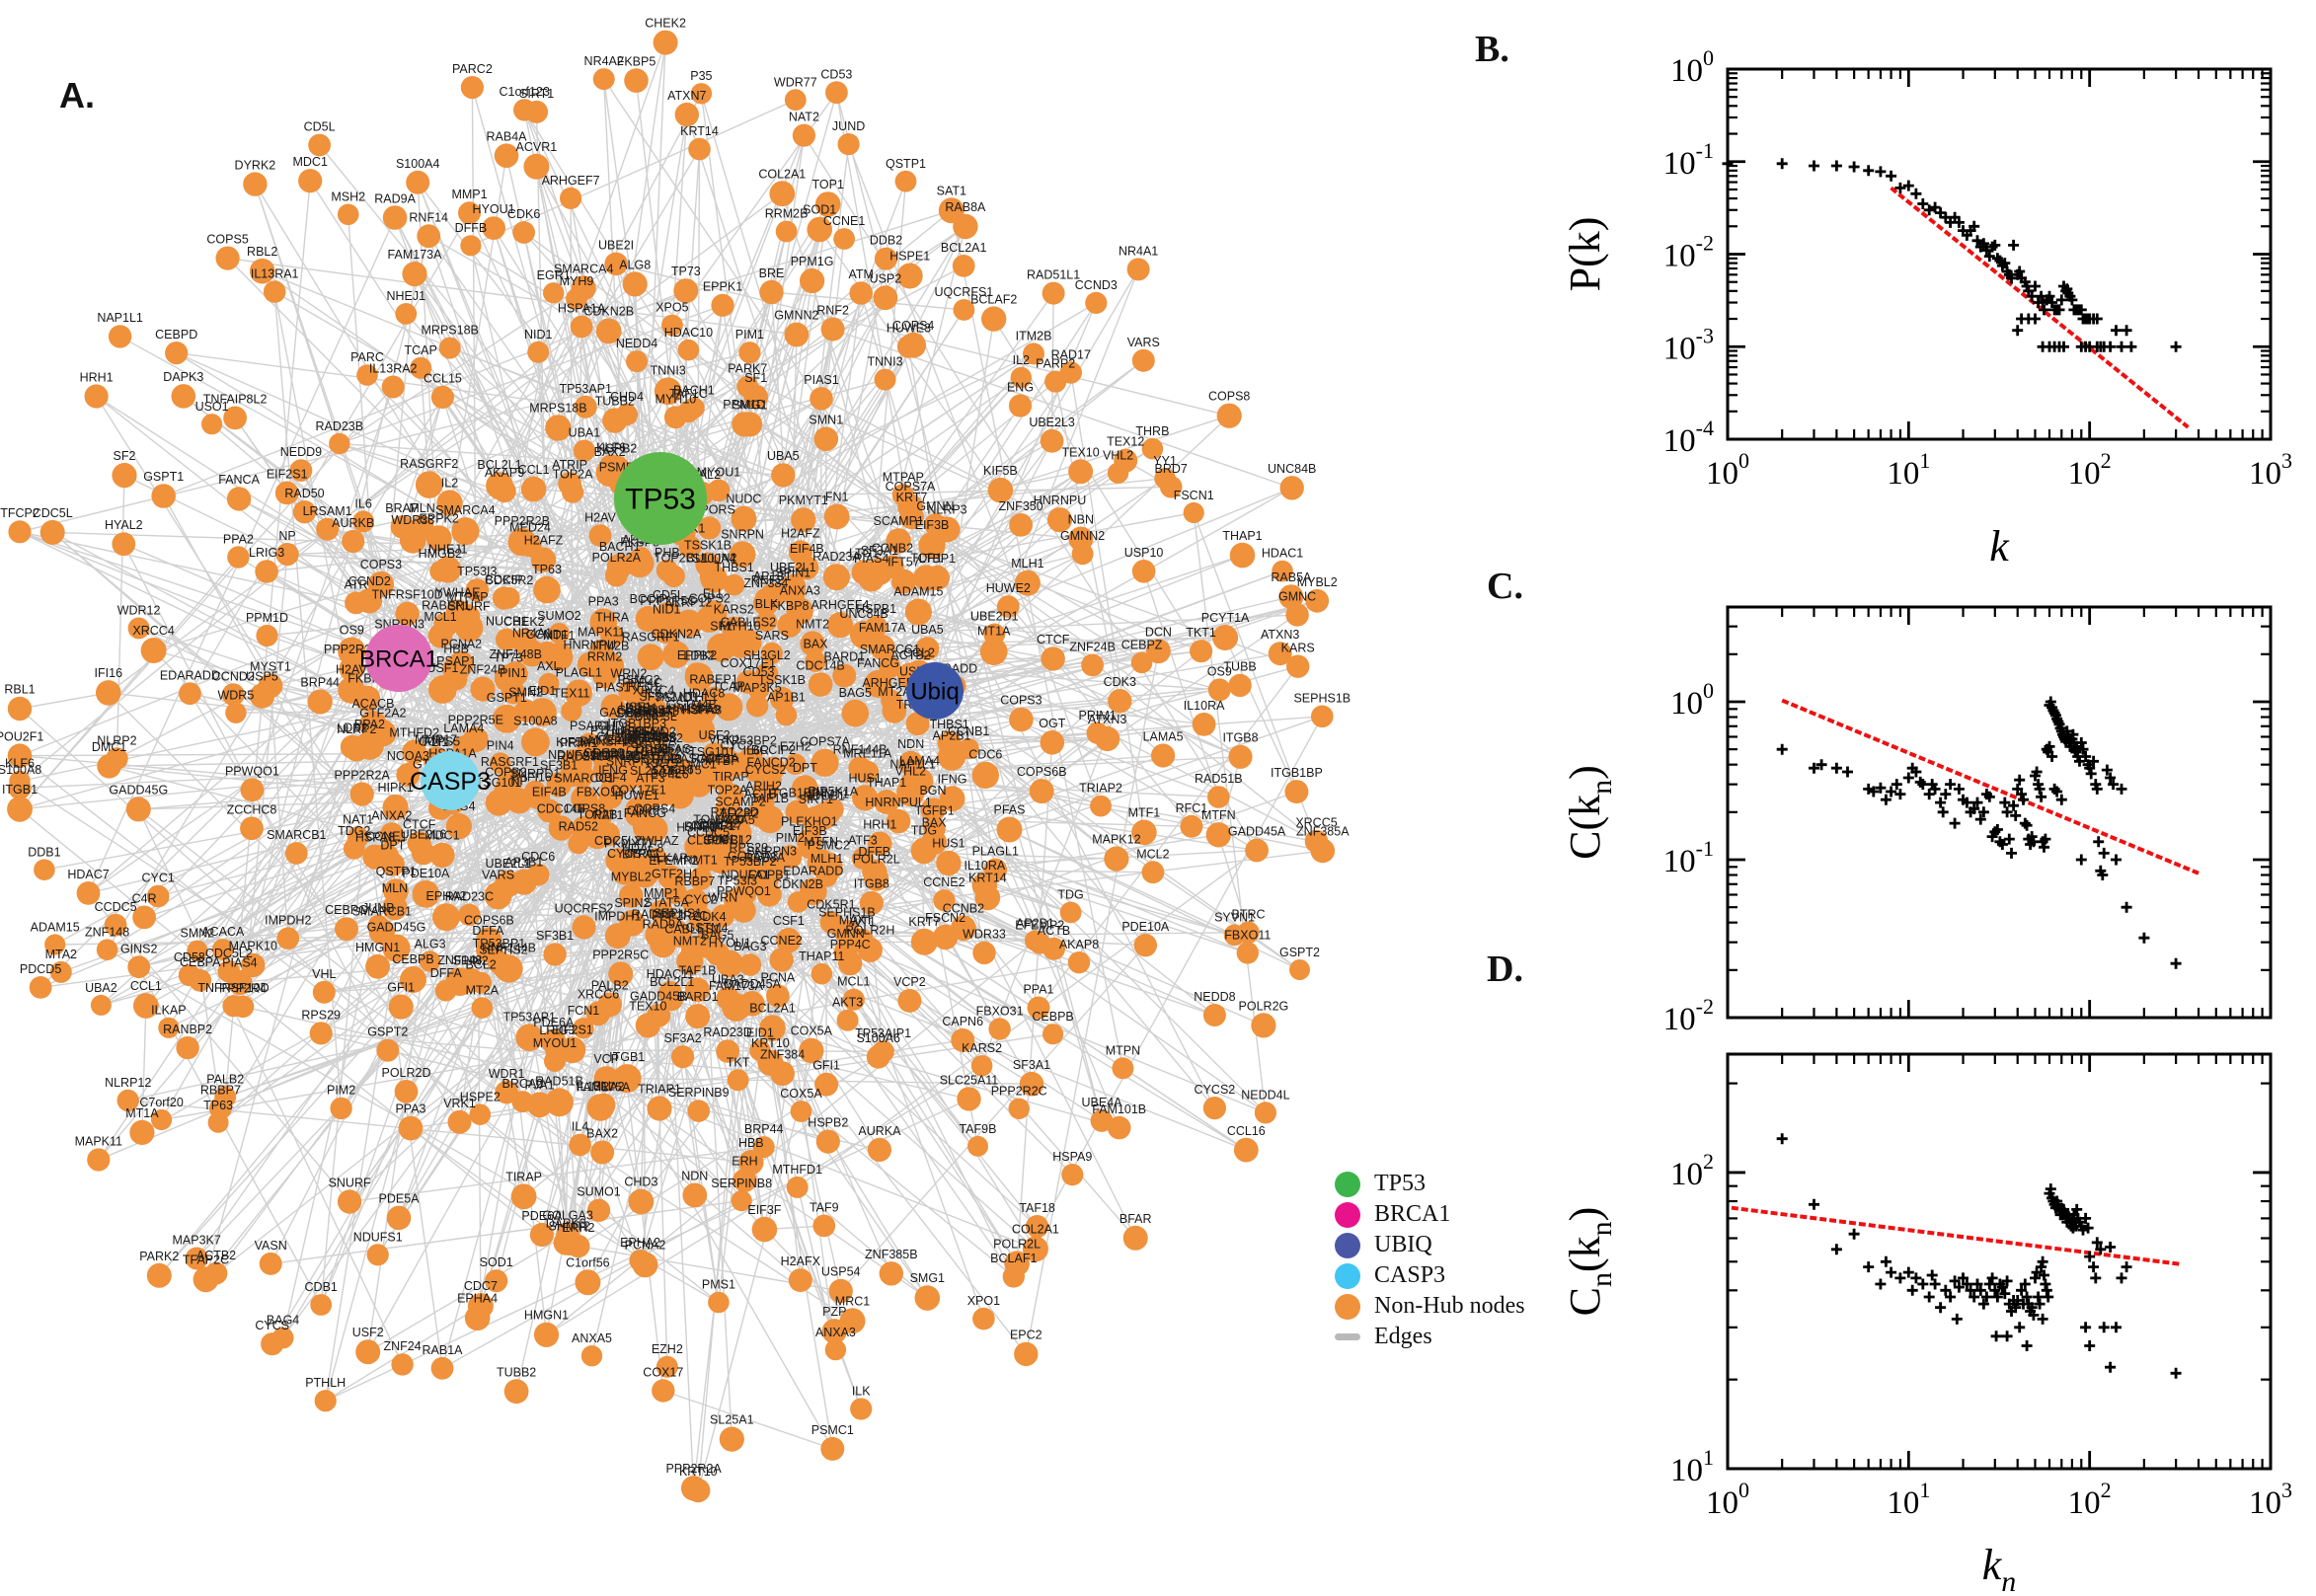 The width and height of the screenshot is (2316, 1596). Describe the element at coordinates (631, 876) in the screenshot. I see `network-node-label: MYBL2` at that location.